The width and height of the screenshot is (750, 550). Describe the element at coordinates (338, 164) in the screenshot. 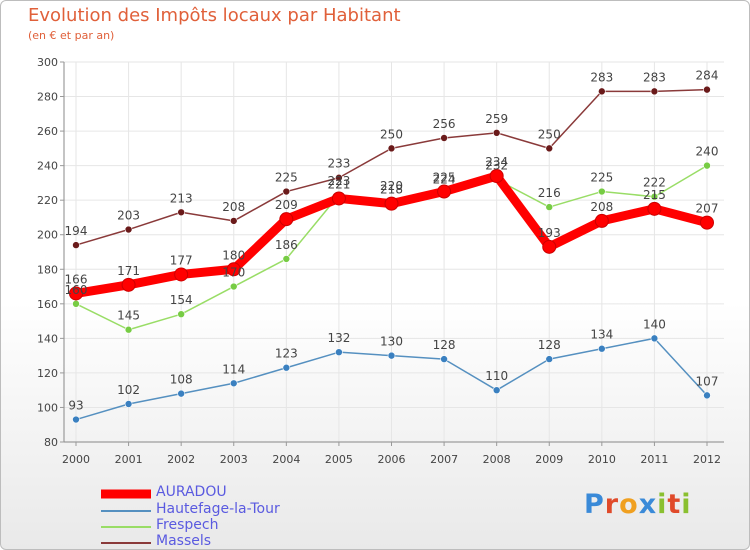

I see `data-label-massels: 233` at that location.